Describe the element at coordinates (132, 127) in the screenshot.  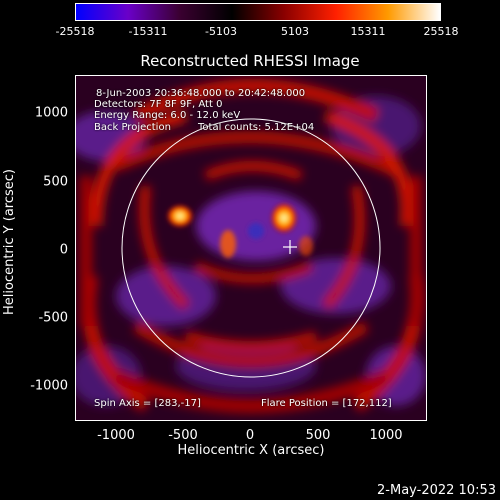
I see `method-label: Back Projection` at that location.